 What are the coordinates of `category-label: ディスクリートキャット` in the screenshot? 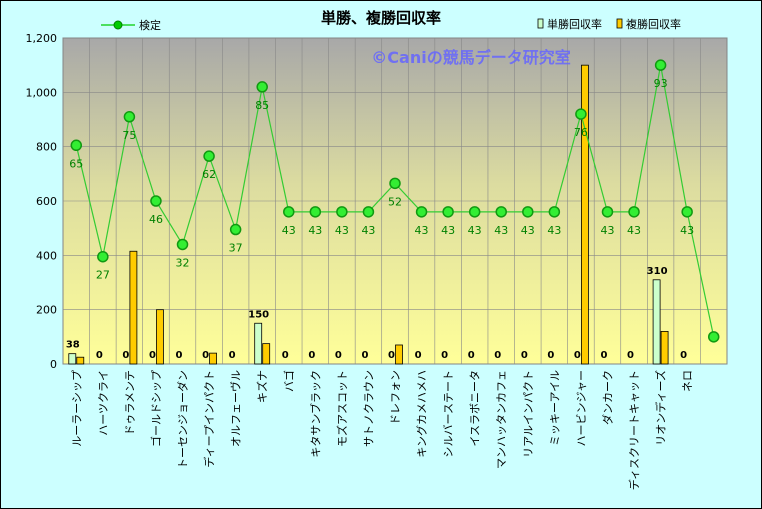 It's located at (634, 430).